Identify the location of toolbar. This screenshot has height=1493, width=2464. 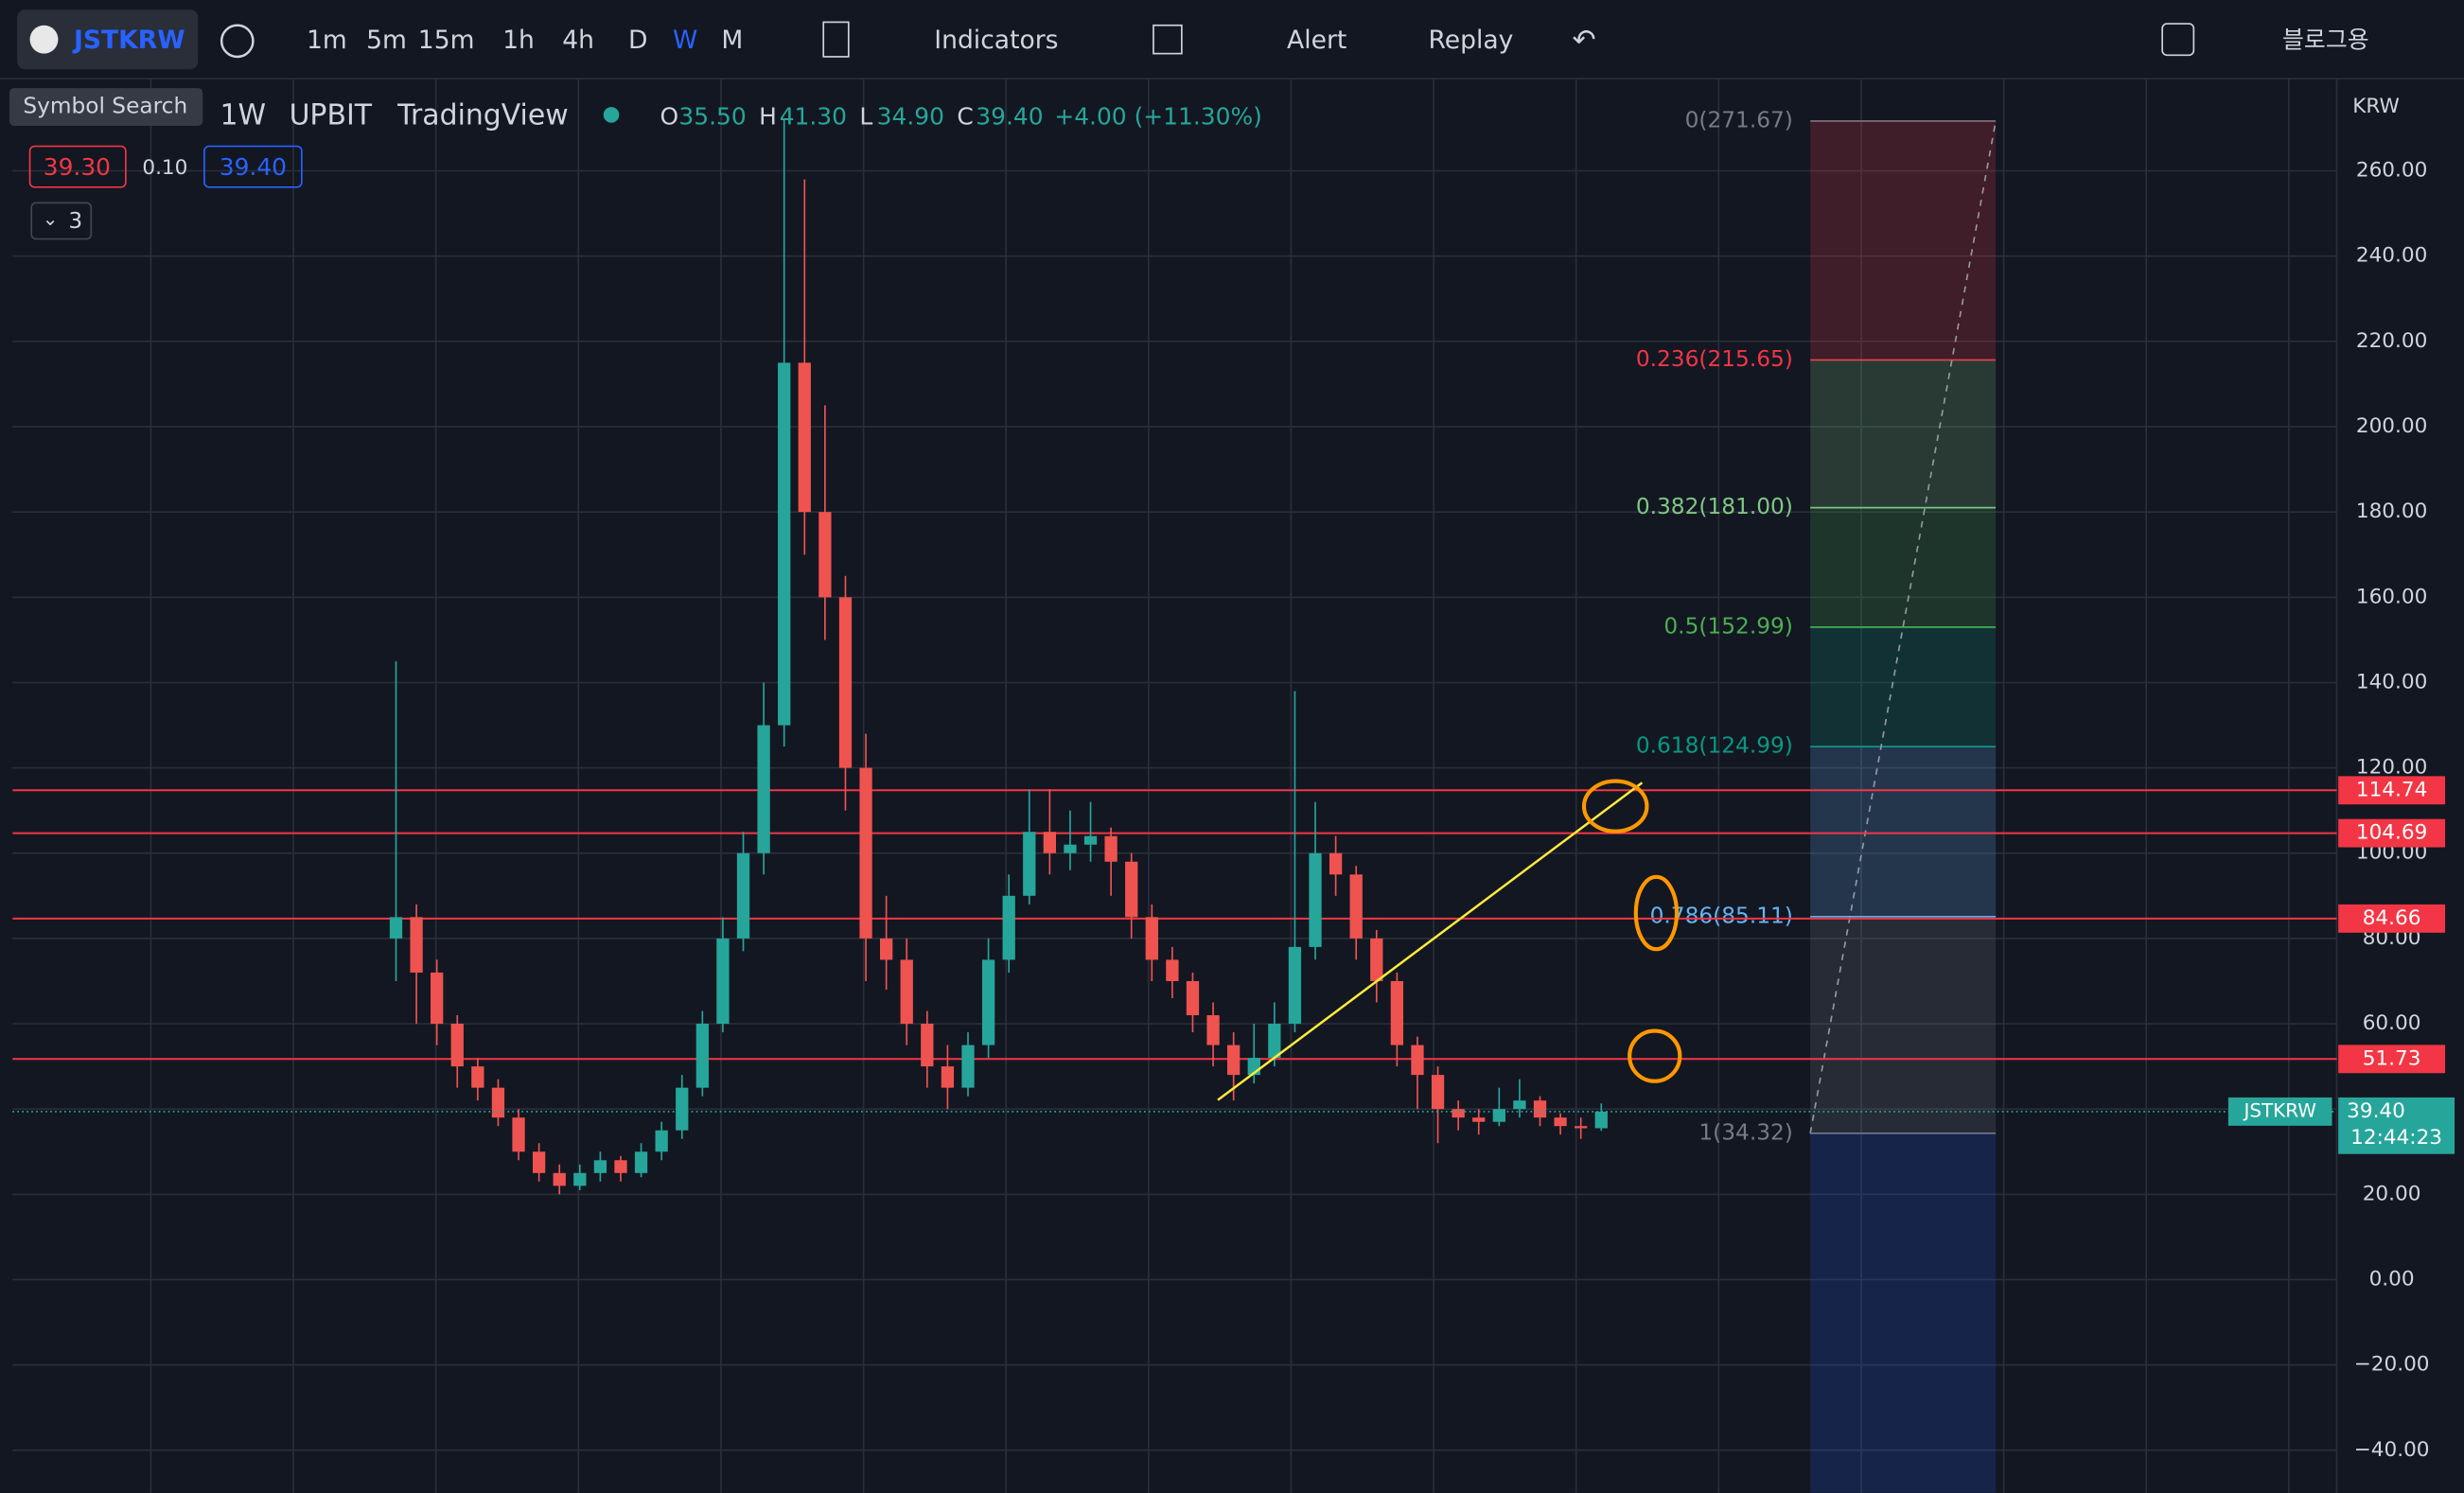
(1232, 39).